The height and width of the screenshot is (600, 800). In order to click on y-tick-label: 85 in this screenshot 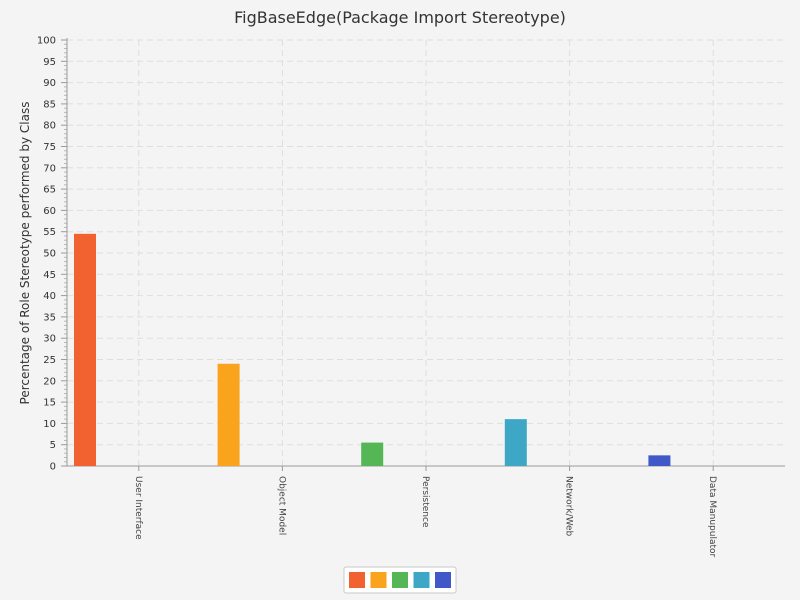, I will do `click(49, 104)`.